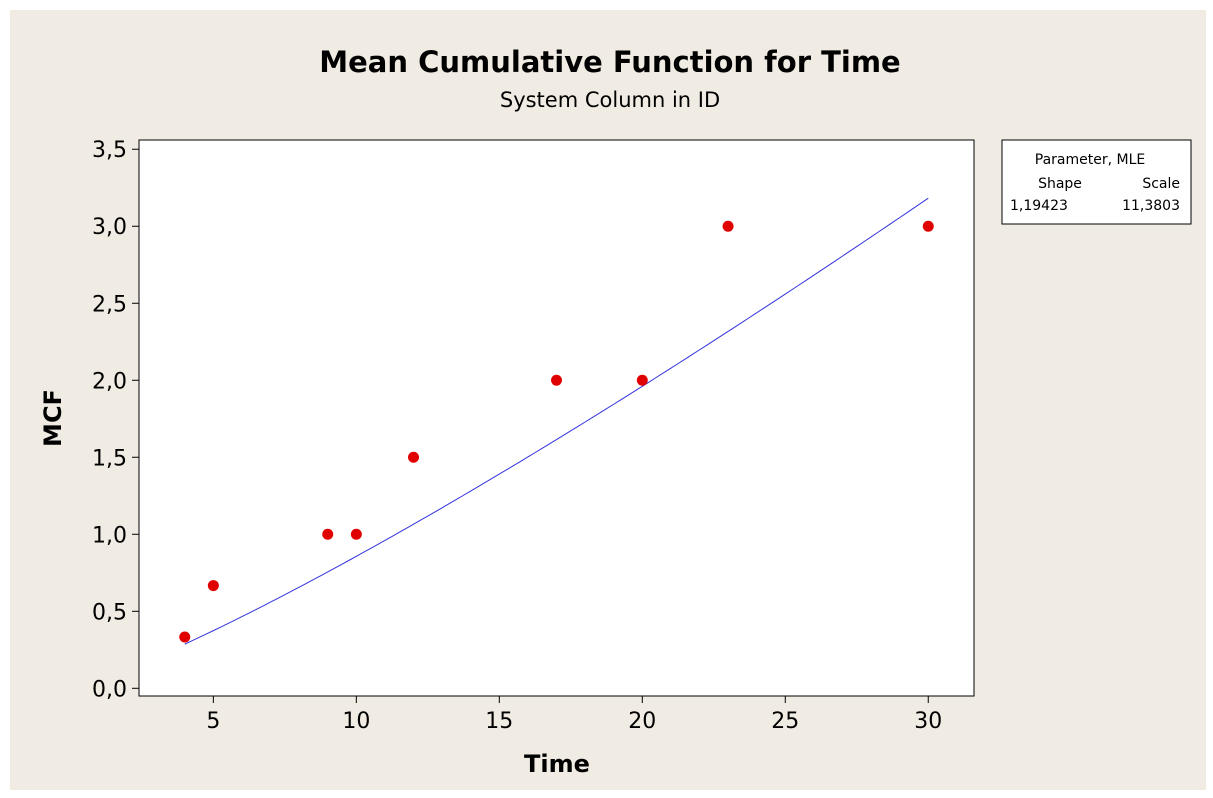  I want to click on y-tick-label: 1,5, so click(109, 458).